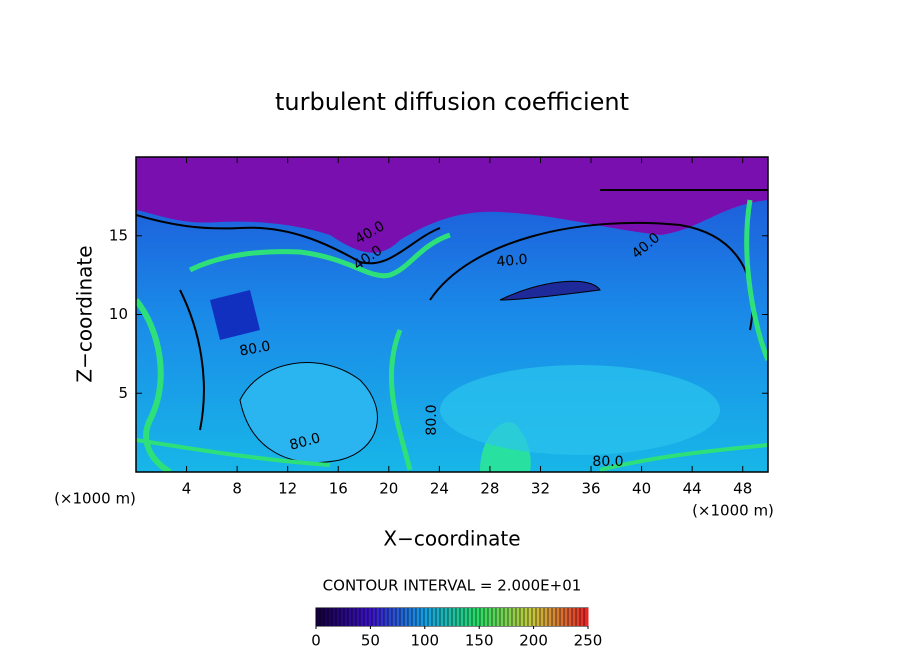 The width and height of the screenshot is (904, 654). Describe the element at coordinates (733, 511) in the screenshot. I see `x-unit: (×1000 m)` at that location.